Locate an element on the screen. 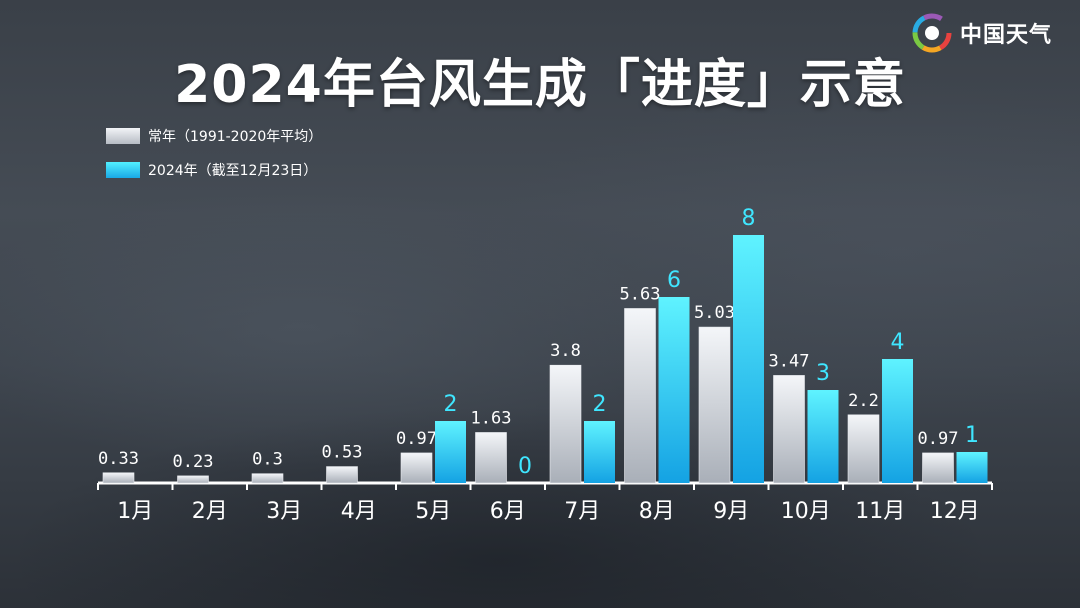 This screenshot has height=608, width=1080. x-tick-label: 2月 is located at coordinates (210, 511).